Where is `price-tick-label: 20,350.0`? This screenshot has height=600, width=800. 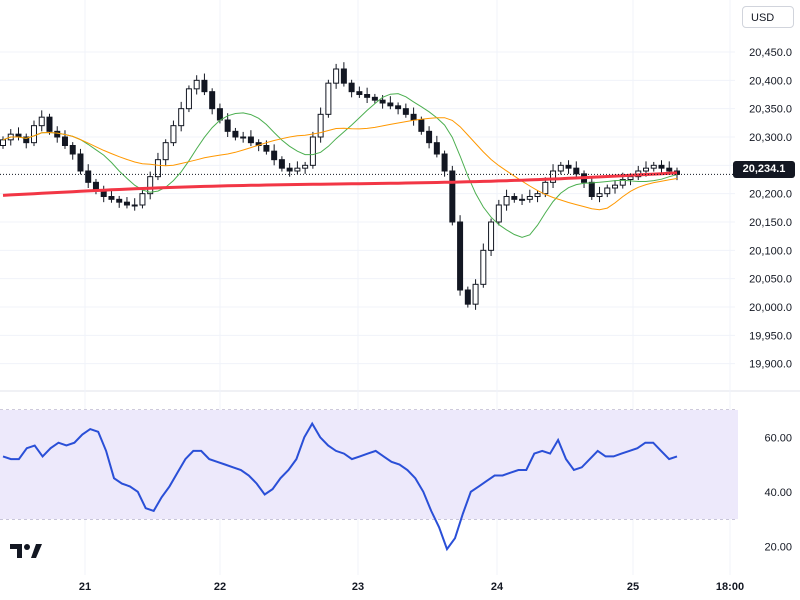 price-tick-label: 20,350.0 is located at coordinates (770, 110).